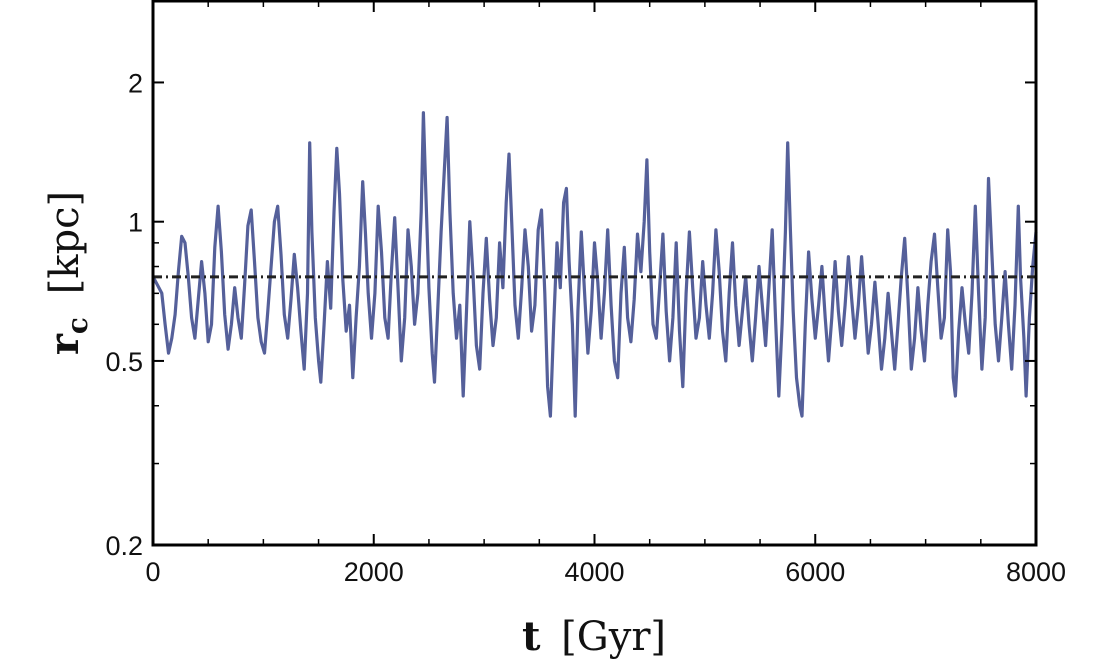  What do you see at coordinates (815, 572) in the screenshot?
I see `x-tick-label: 6000` at bounding box center [815, 572].